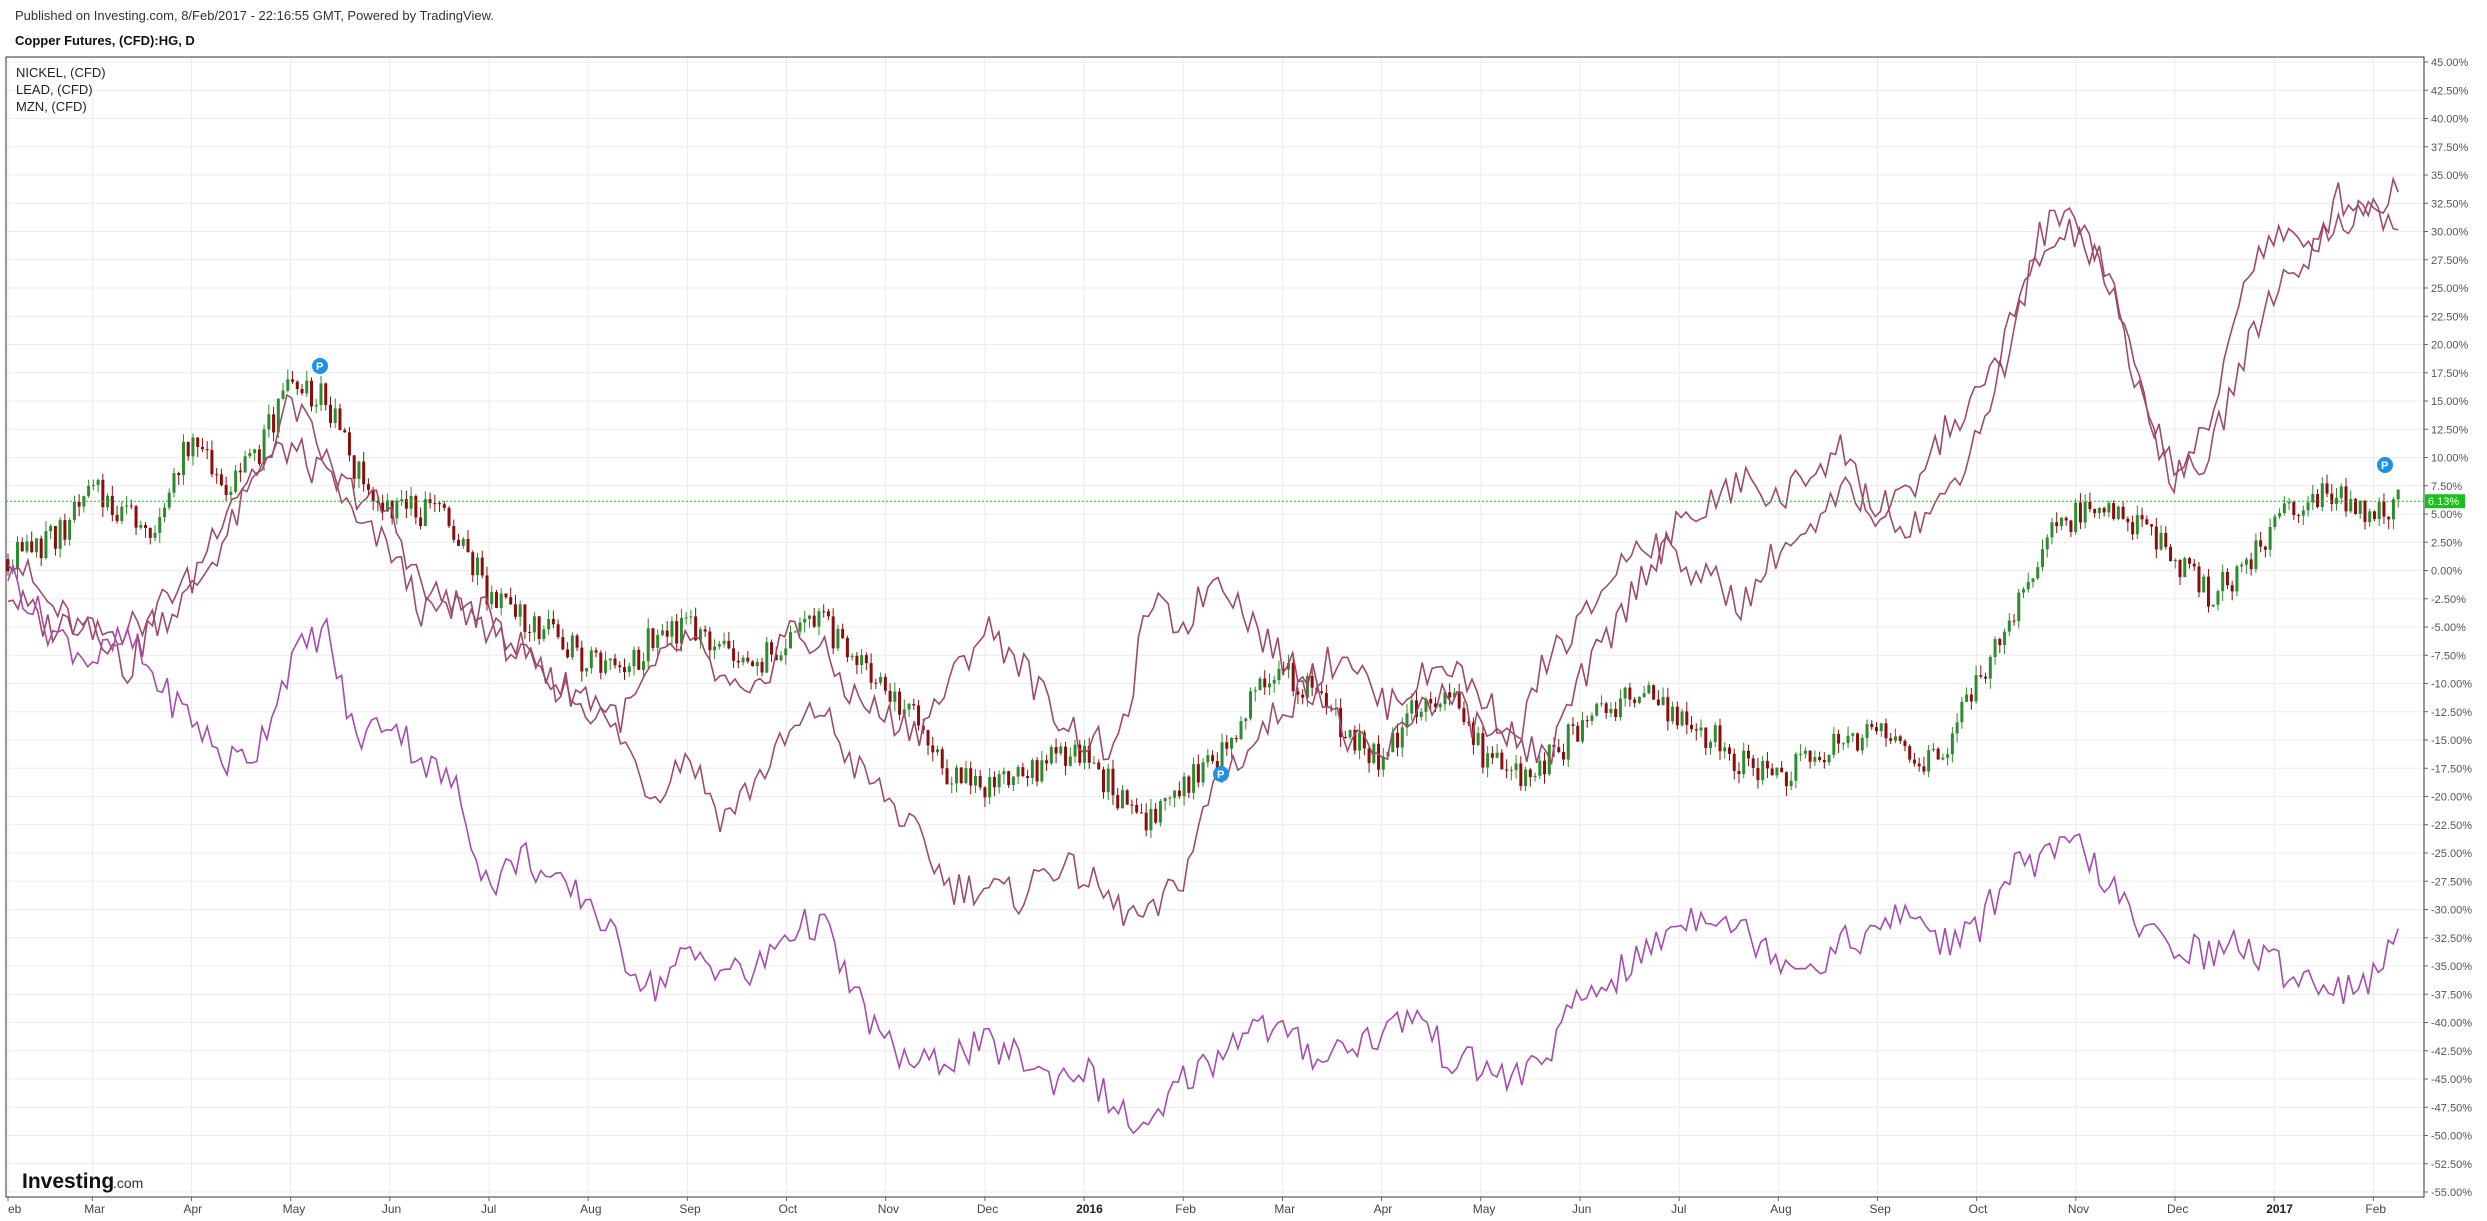  Describe the element at coordinates (1089, 1209) in the screenshot. I see `x-tick-label: 2016` at that location.